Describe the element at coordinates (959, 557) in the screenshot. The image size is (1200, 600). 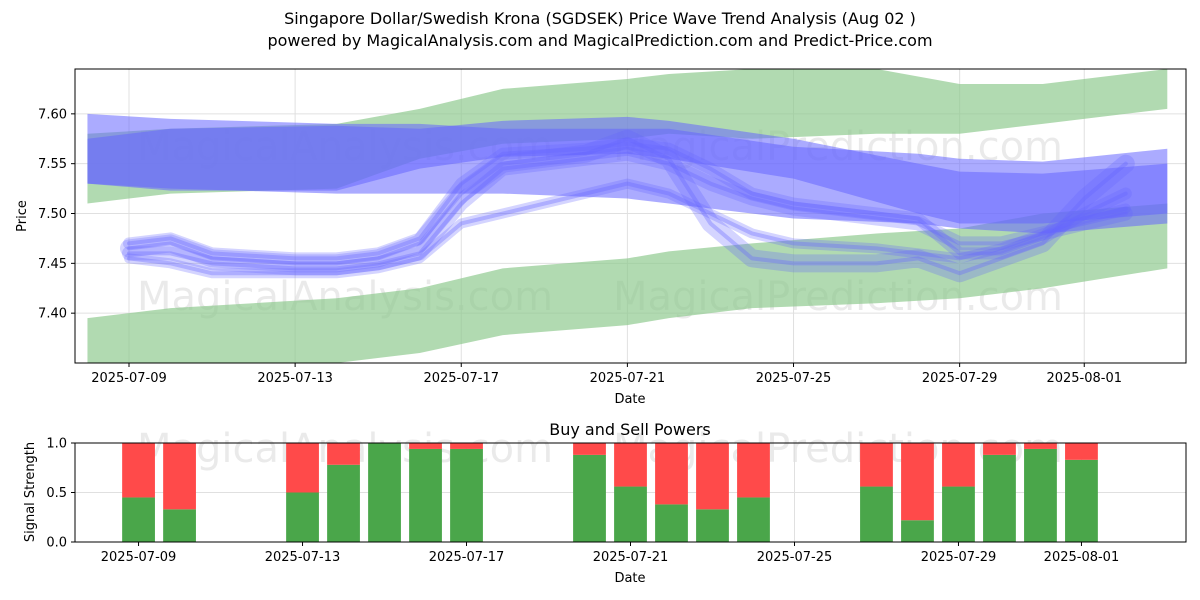
I see `signal-x-tick-label: 2025-07-29` at that location.